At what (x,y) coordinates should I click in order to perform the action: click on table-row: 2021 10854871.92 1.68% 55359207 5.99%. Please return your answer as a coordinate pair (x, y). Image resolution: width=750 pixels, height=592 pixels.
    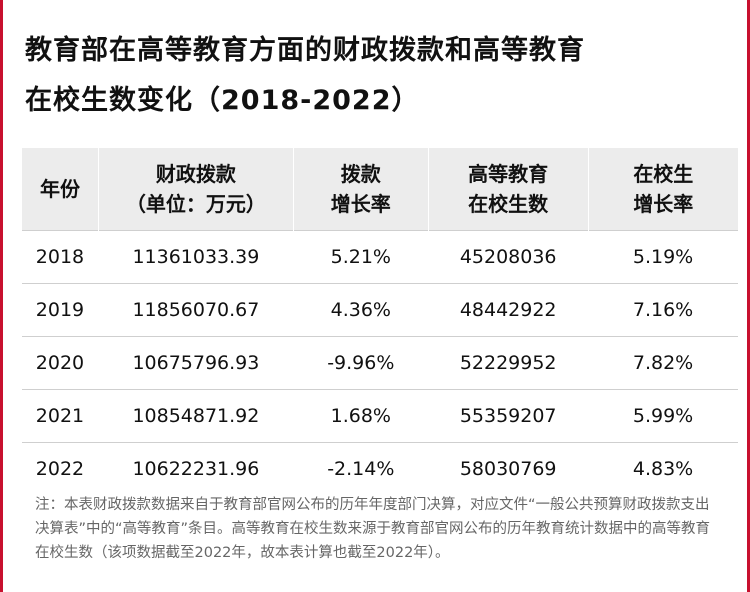
    Looking at the image, I should click on (379, 416).